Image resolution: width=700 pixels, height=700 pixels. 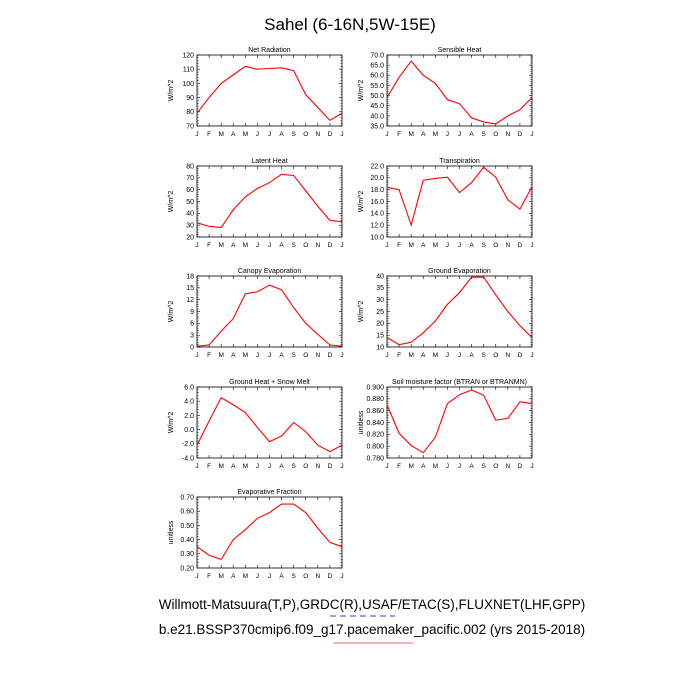 I want to click on y-tick-label: 6, so click(x=192, y=324).